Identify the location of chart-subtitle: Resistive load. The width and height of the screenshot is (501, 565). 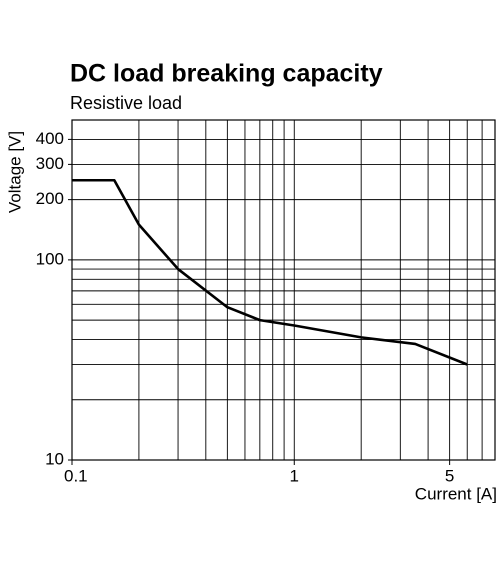
(126, 103).